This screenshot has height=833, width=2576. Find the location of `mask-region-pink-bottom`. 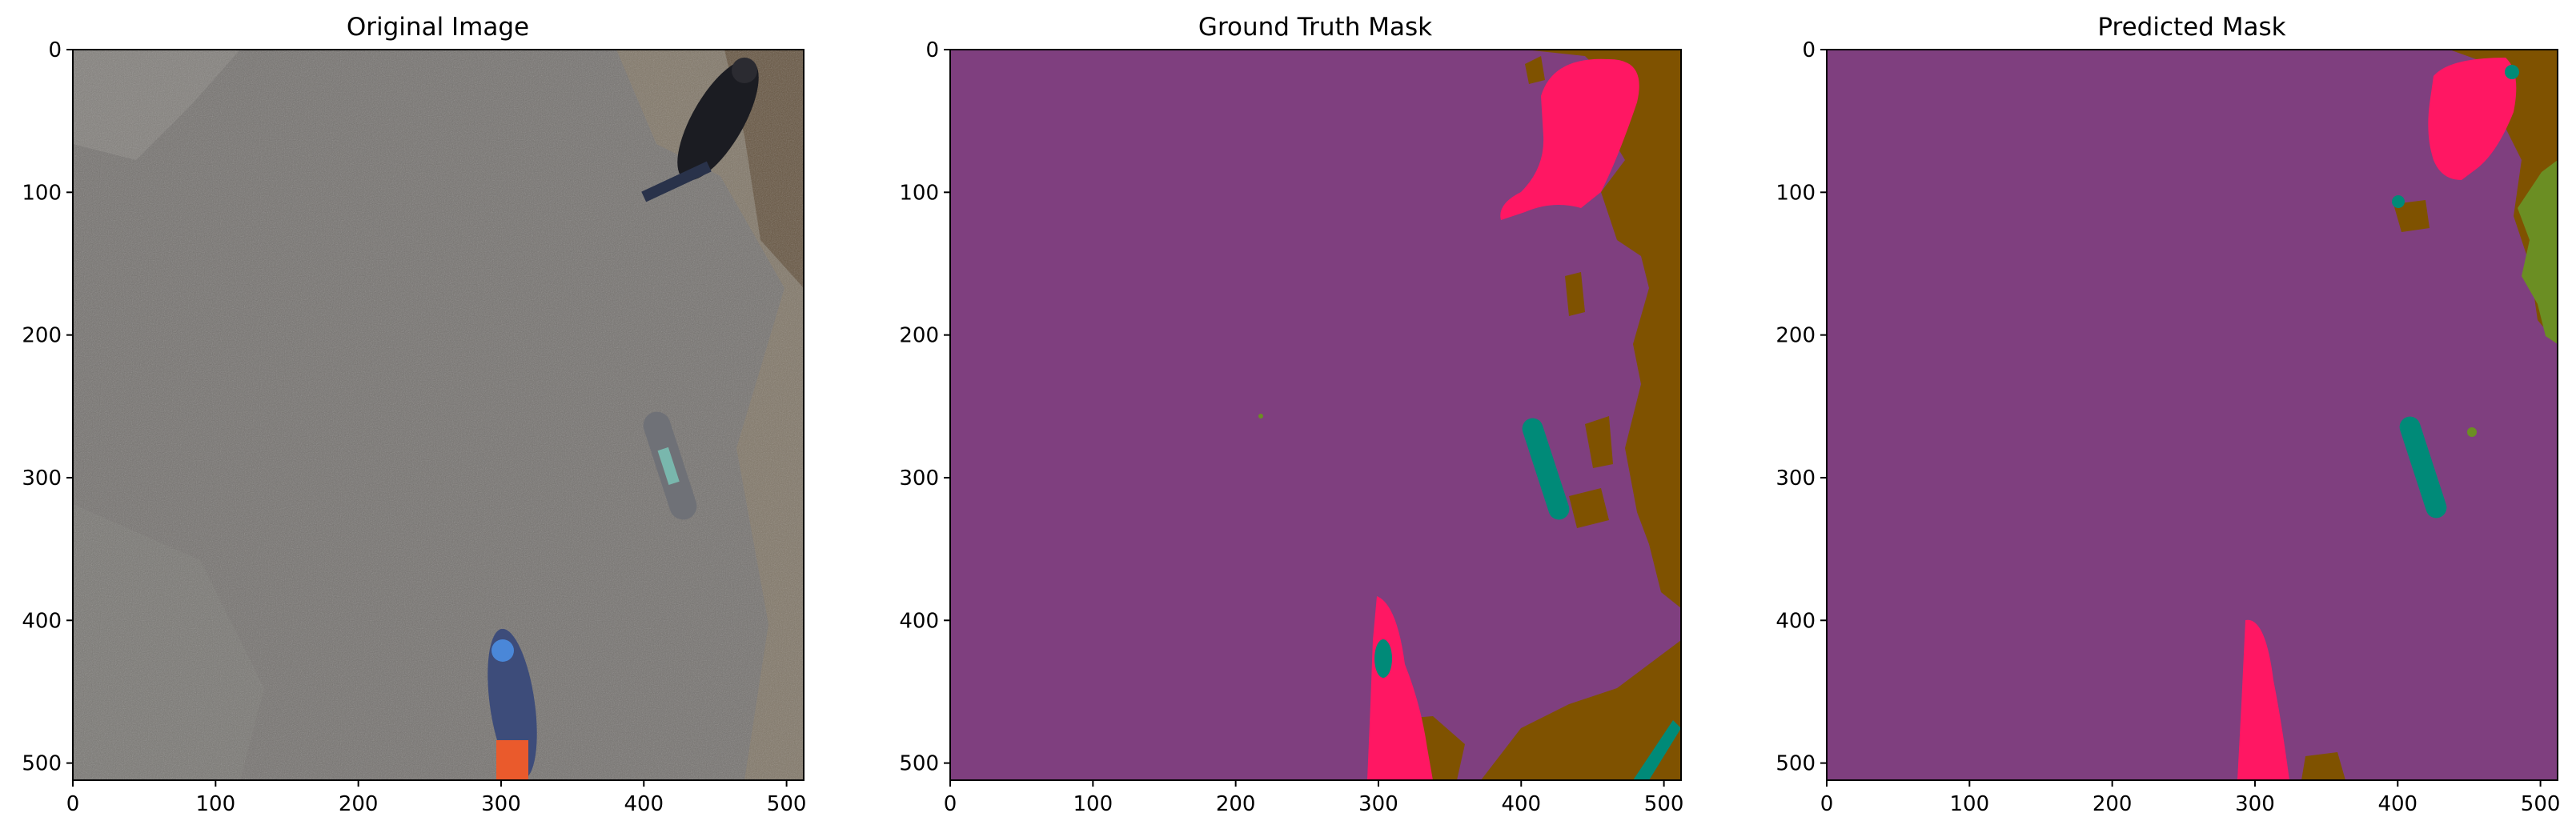

mask-region-pink-bottom is located at coordinates (2263, 699).